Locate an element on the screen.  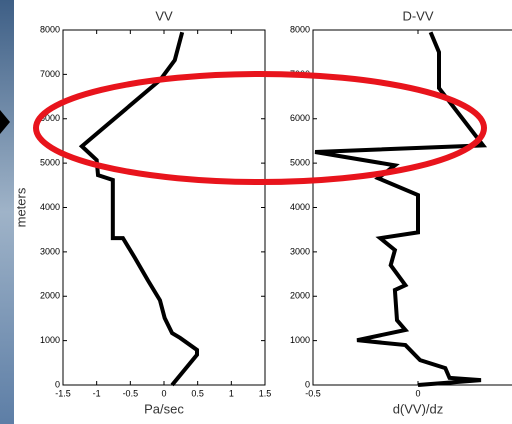
background-image is located at coordinates (7, 212).